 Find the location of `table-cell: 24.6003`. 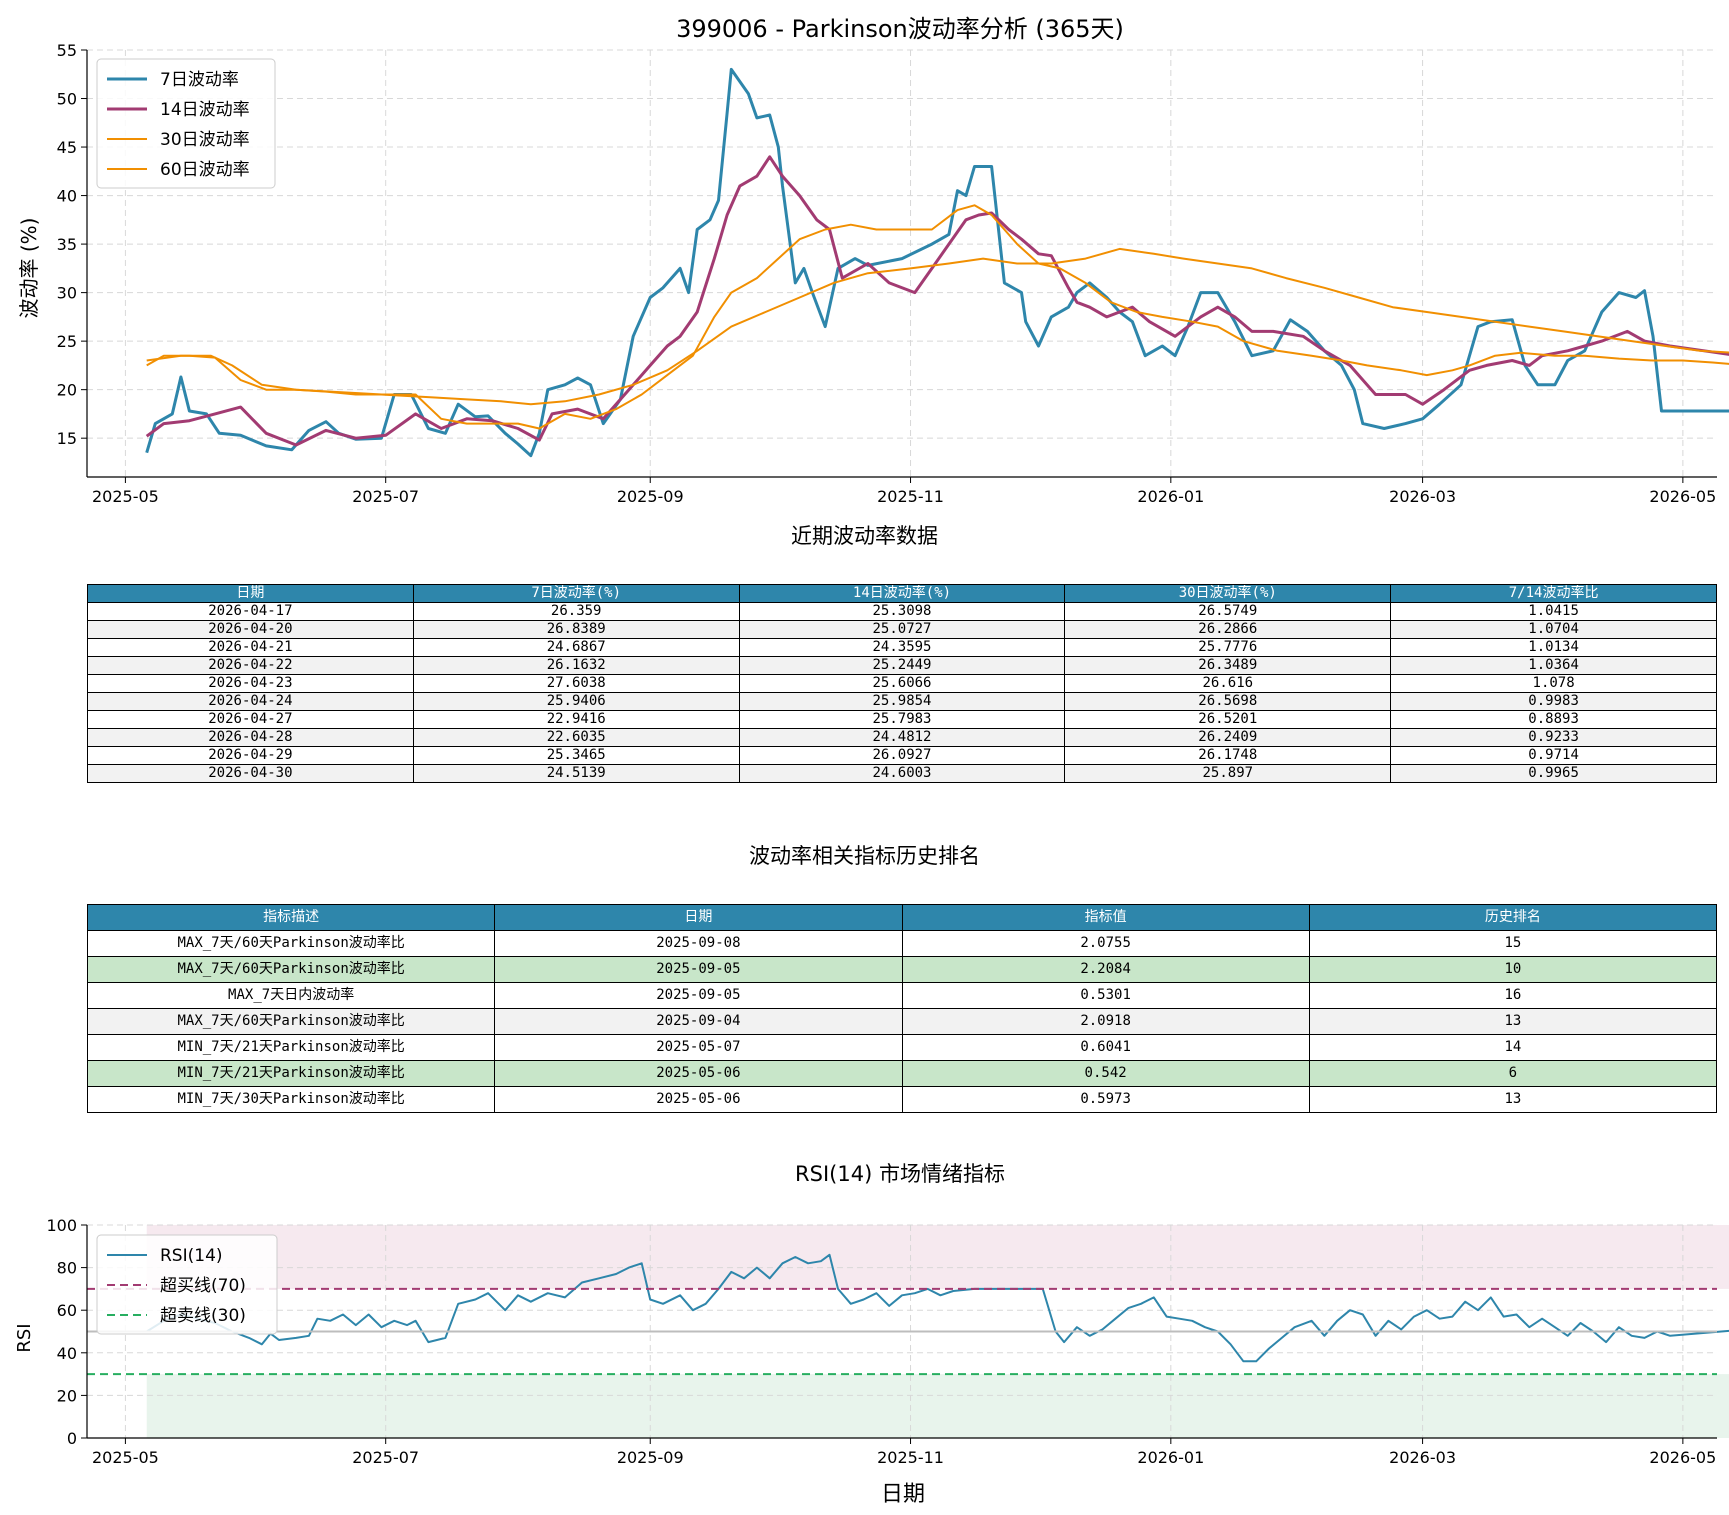

table-cell: 24.6003 is located at coordinates (902, 773).